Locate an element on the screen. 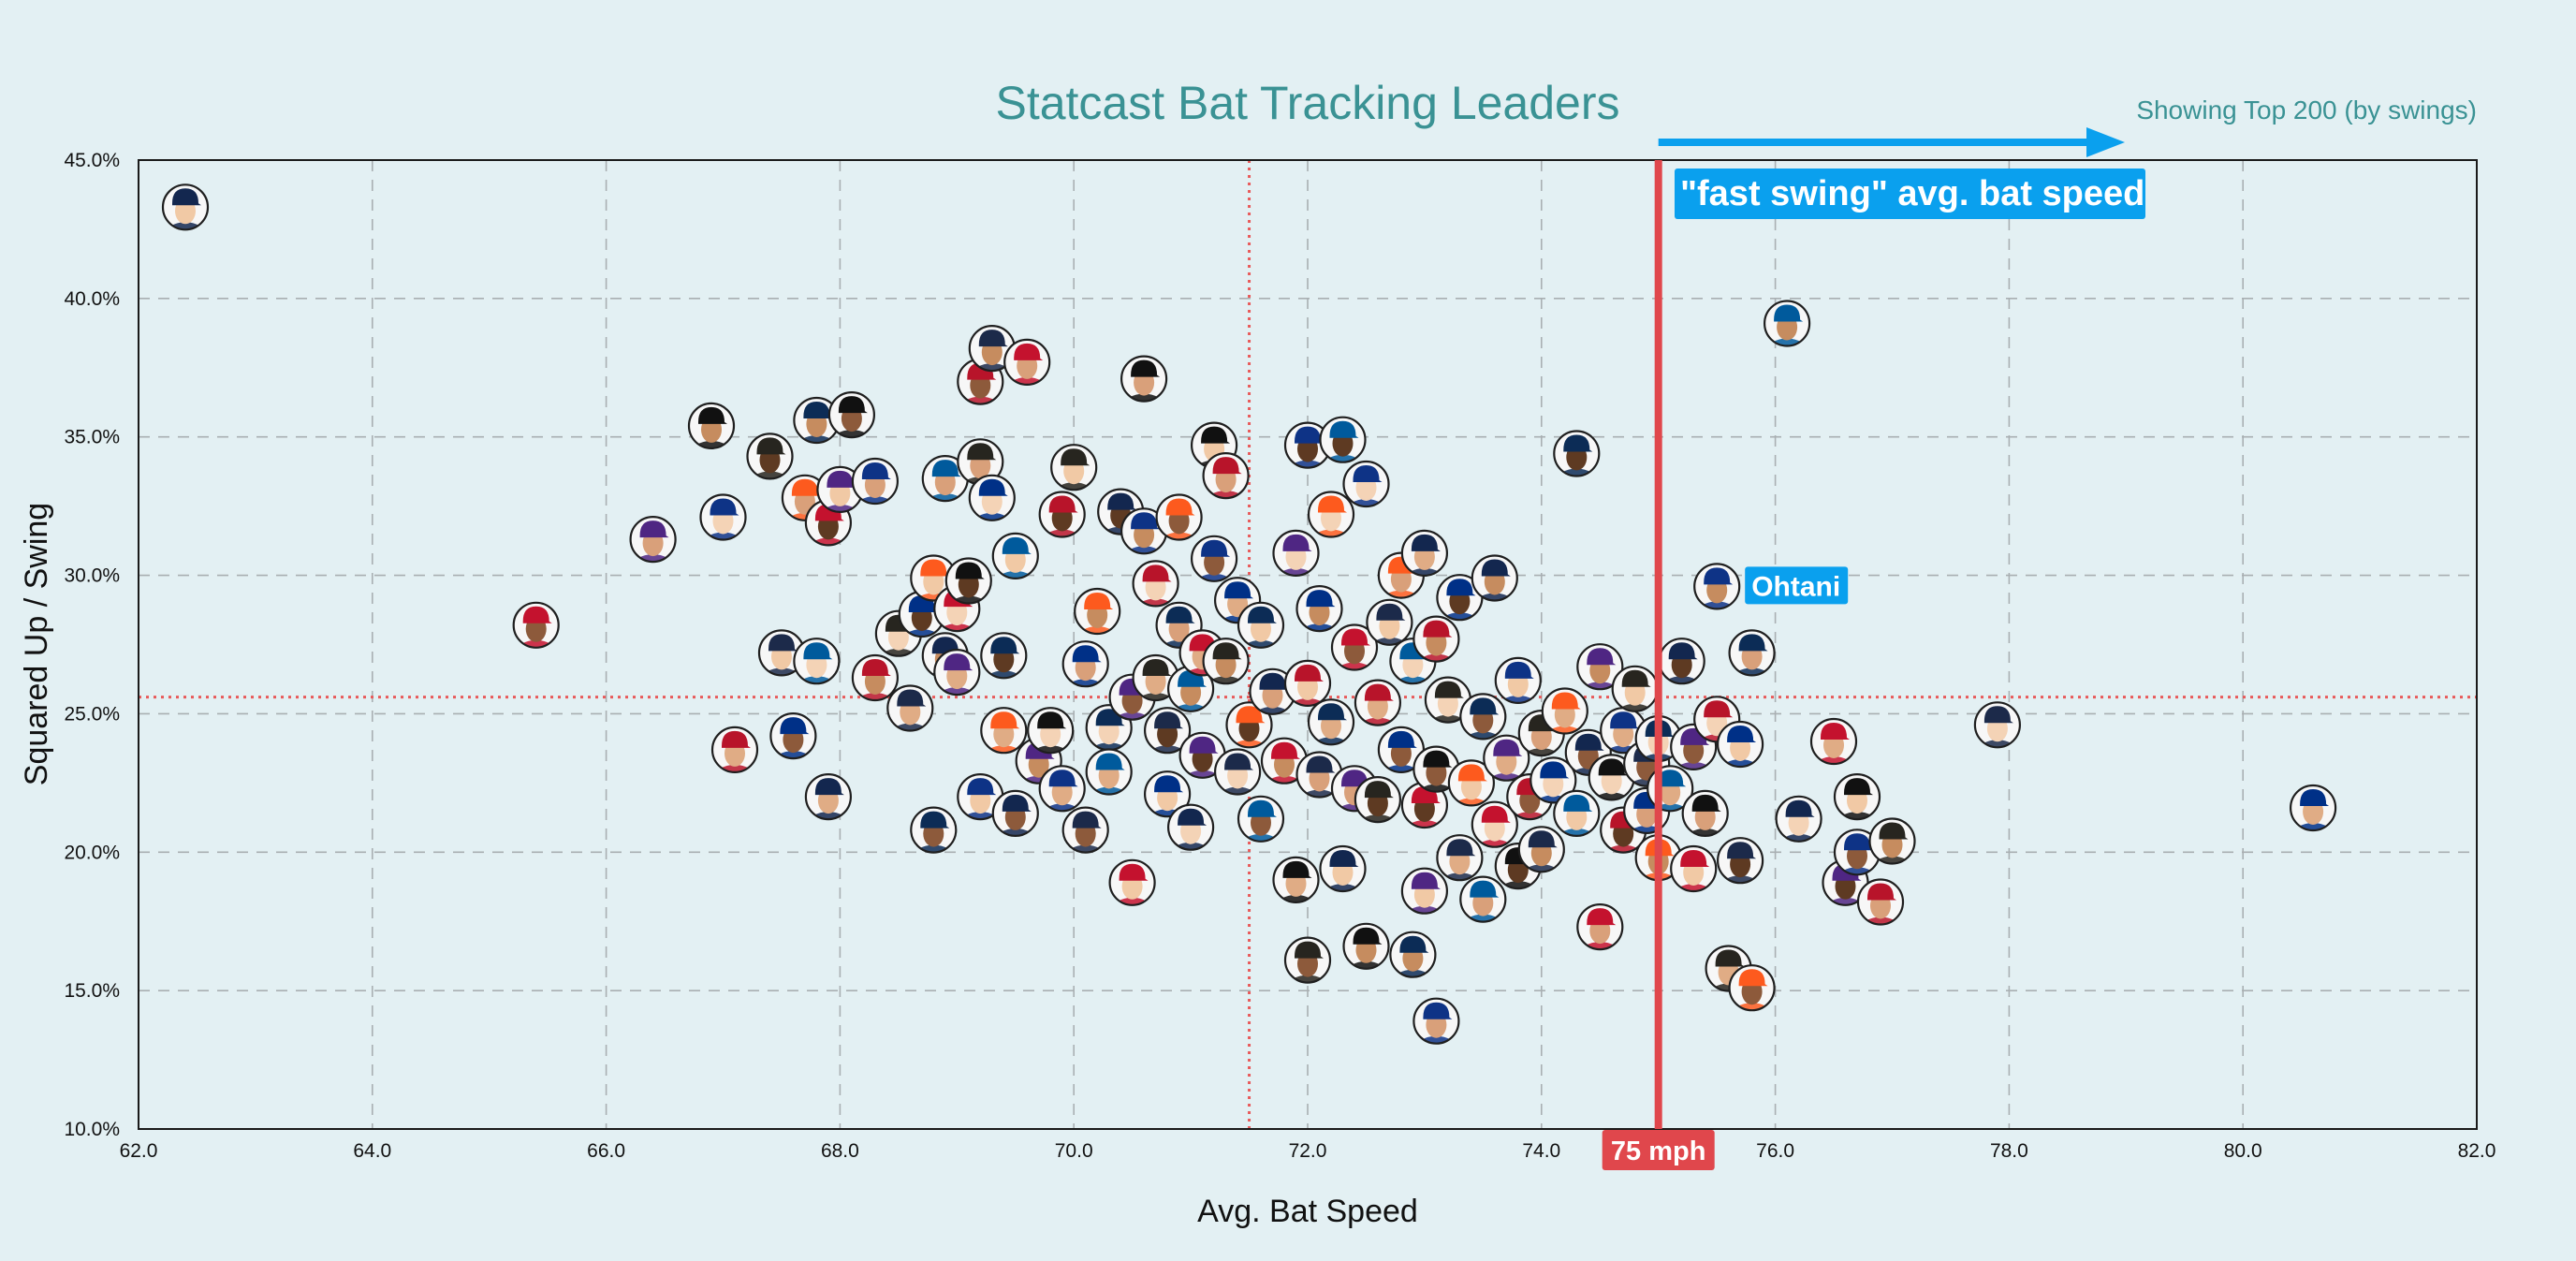 This screenshot has width=2576, height=1261. x-tick-label: 78.0 is located at coordinates (2009, 1151).